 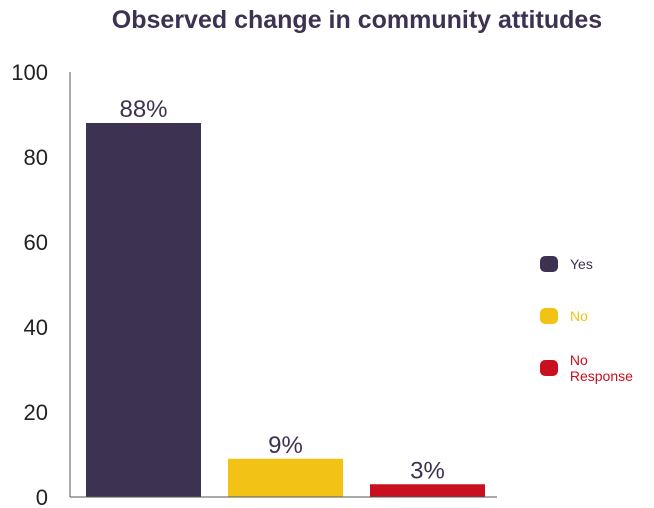 What do you see at coordinates (581, 264) in the screenshot?
I see `legend-label: Yes` at bounding box center [581, 264].